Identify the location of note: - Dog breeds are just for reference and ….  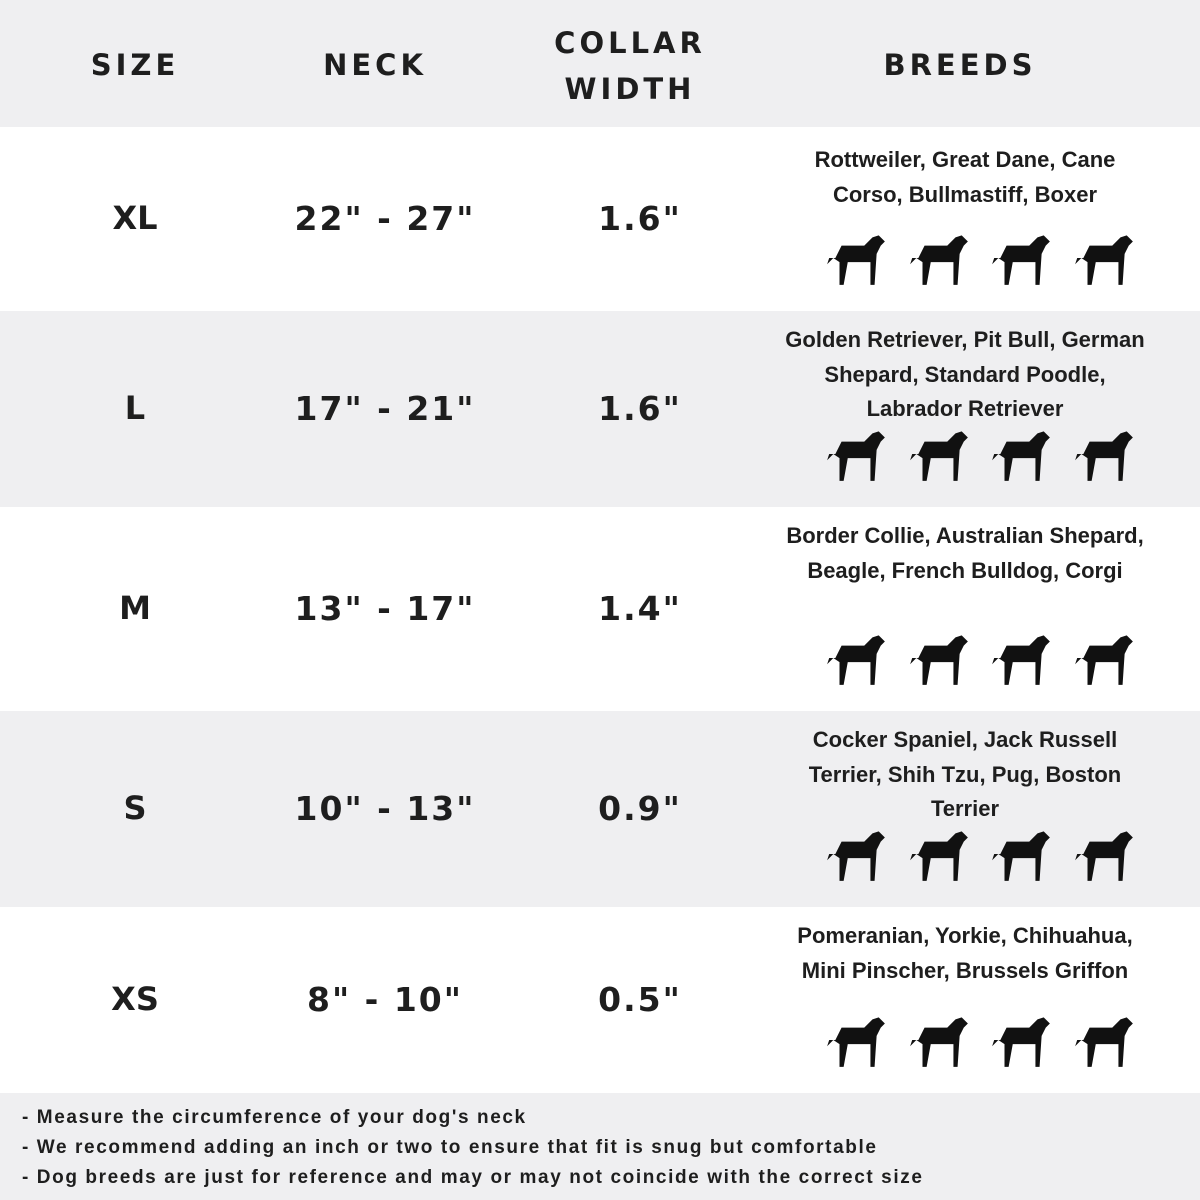
(473, 1177).